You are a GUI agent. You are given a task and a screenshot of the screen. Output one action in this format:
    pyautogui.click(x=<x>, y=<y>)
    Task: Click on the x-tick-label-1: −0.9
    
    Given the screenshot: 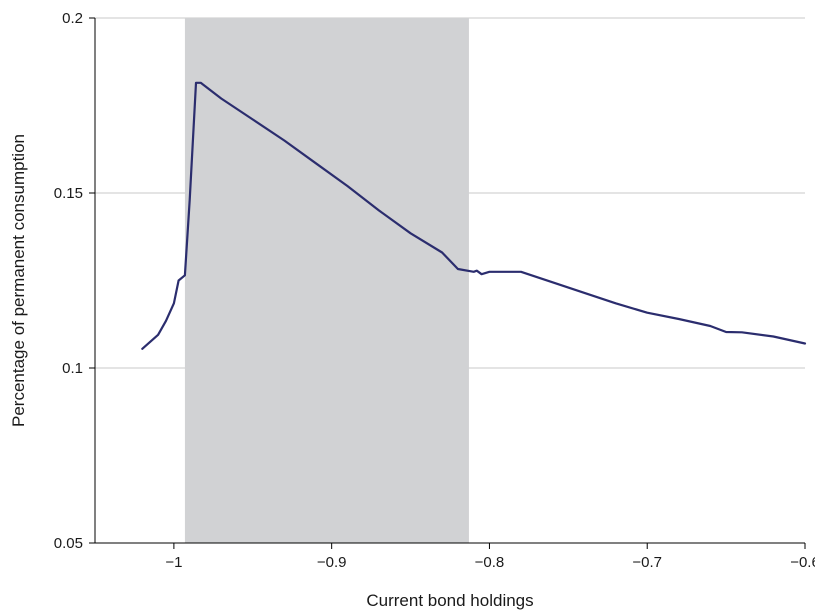 What is the action you would take?
    pyautogui.click(x=332, y=562)
    